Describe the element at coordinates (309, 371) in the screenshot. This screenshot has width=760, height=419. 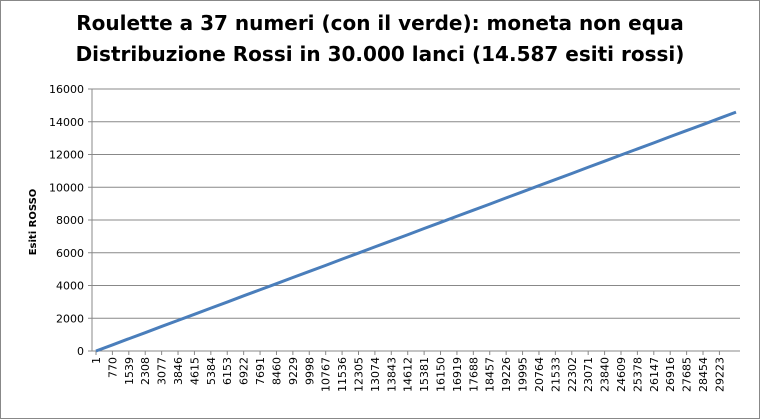
I see `x-tick-label: 9998` at that location.